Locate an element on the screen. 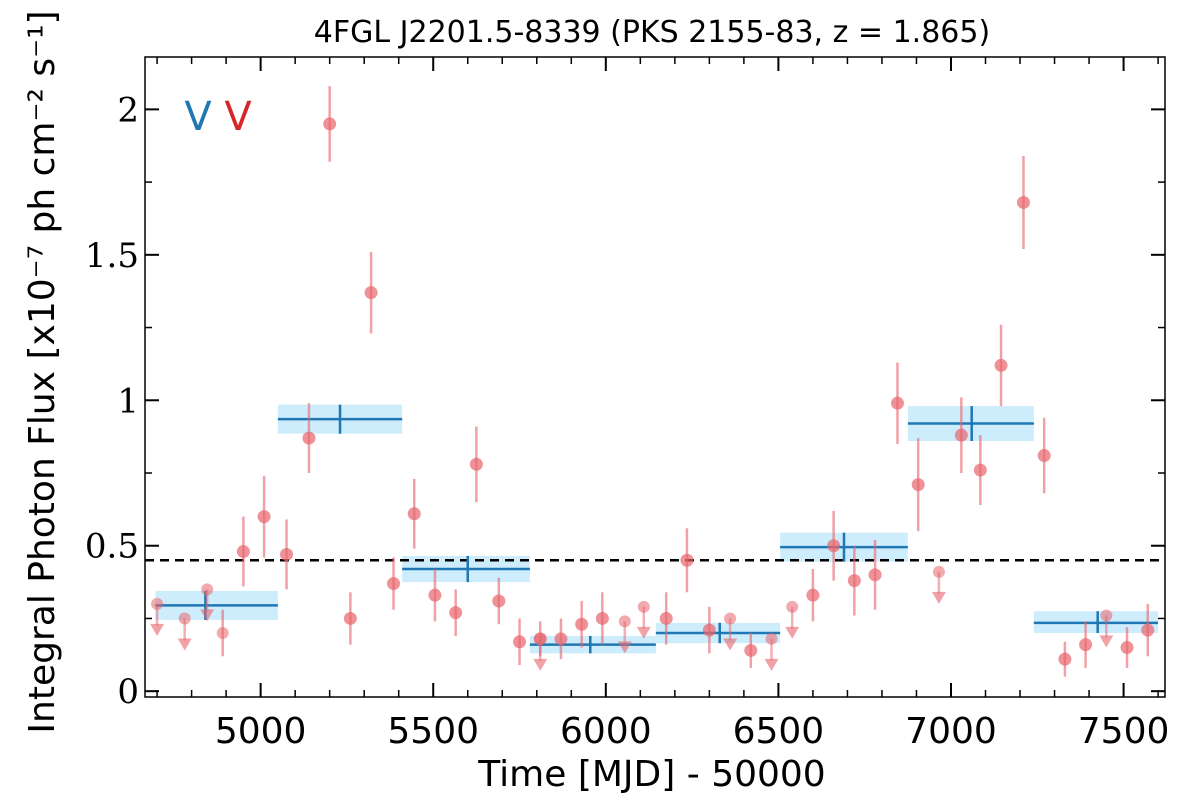 This screenshot has width=1200, height=800. x-tick-label-4: 7000 is located at coordinates (951, 731).